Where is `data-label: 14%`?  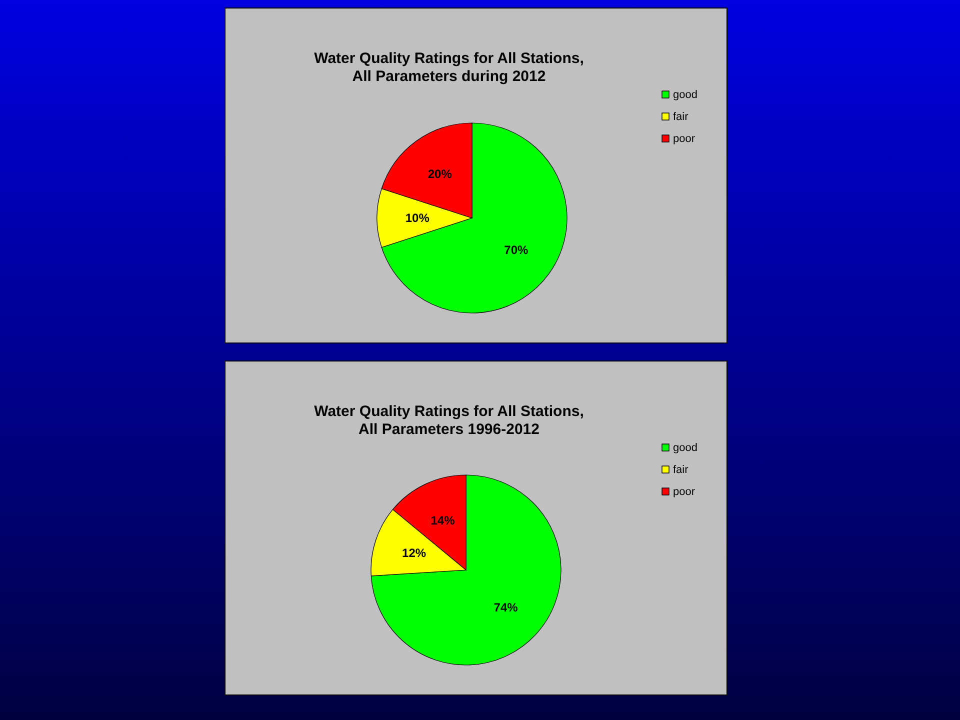
data-label: 14% is located at coordinates (443, 521).